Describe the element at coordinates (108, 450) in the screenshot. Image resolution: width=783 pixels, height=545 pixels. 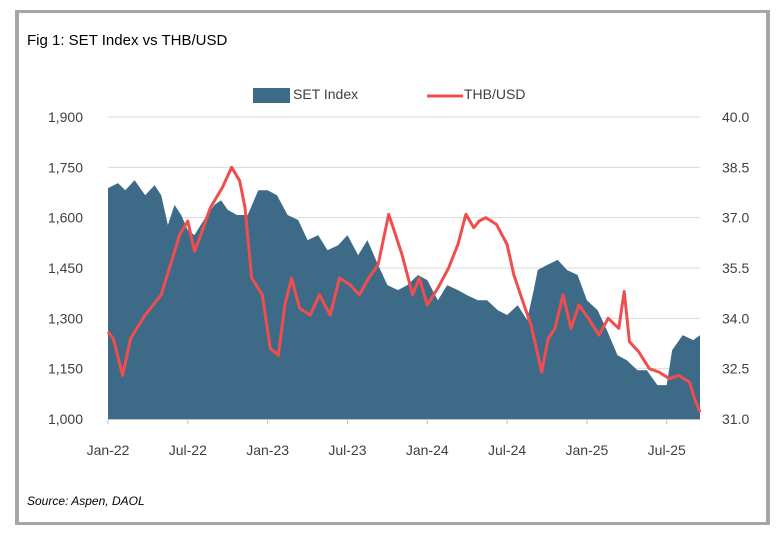
I see `x-tick-label: Jan-22` at that location.